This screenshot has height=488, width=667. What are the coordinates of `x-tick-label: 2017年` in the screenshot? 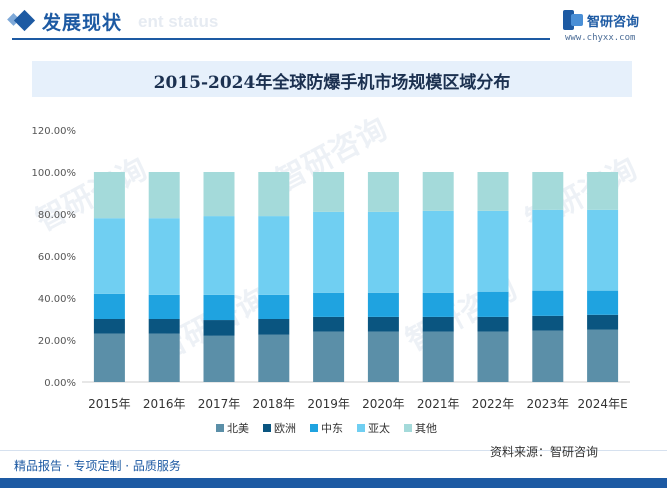 It's located at (219, 404).